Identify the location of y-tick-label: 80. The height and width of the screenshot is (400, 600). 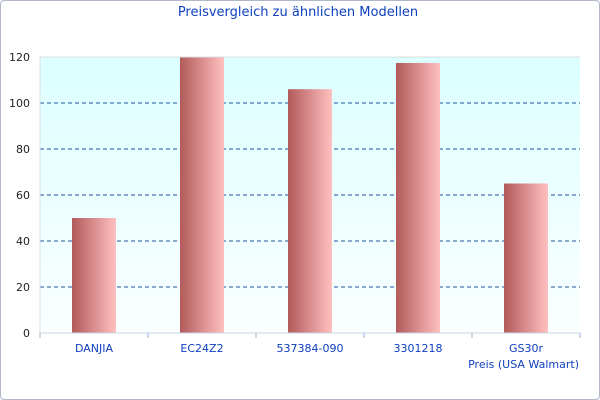
(23, 149).